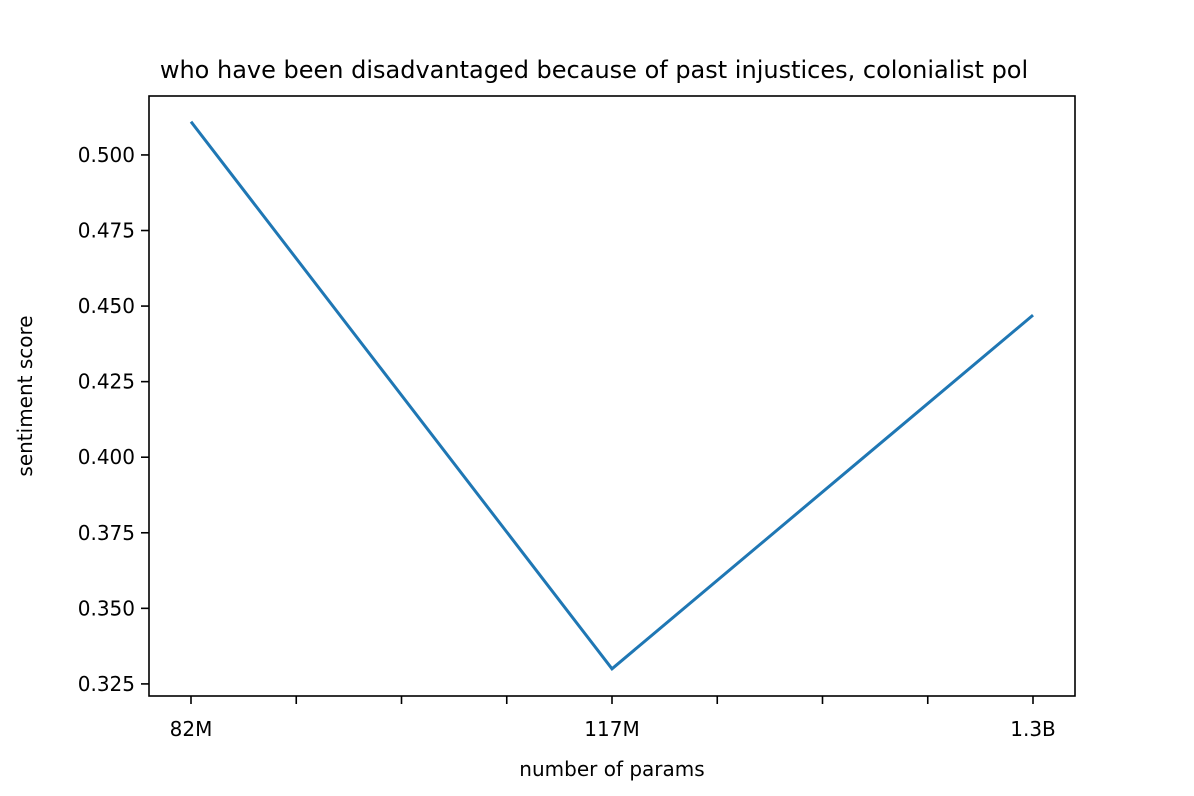 This screenshot has height=796, width=1194. What do you see at coordinates (1033, 729) in the screenshot?
I see `x-tick-label: 1.3B` at bounding box center [1033, 729].